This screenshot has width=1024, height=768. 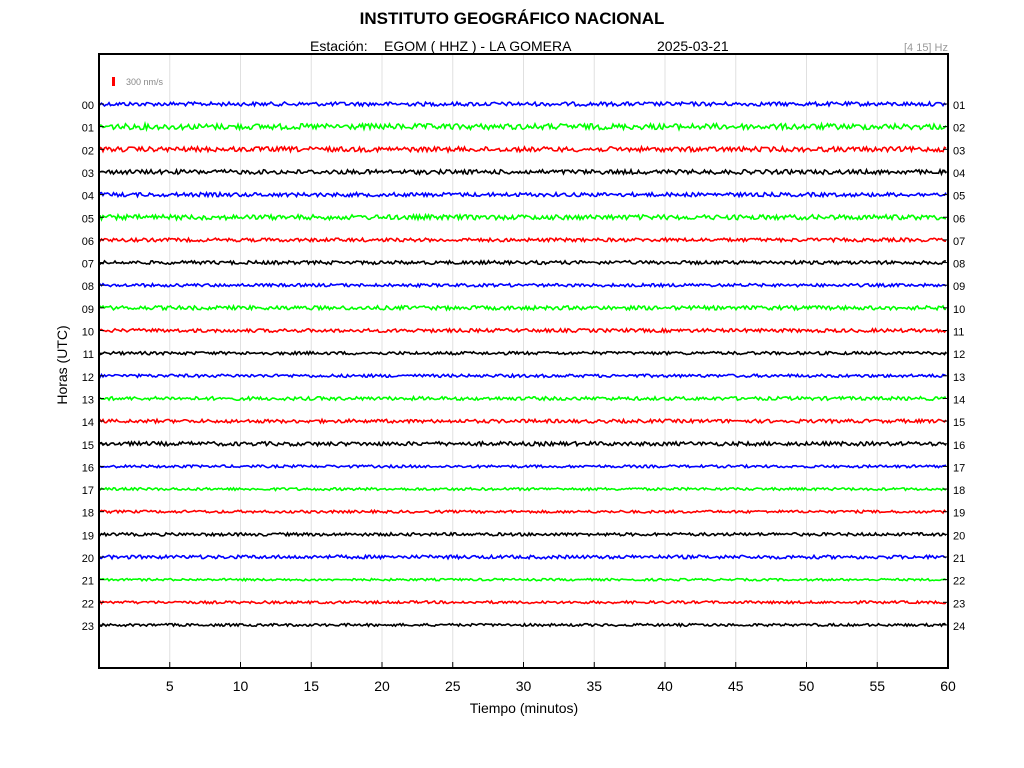 I want to click on left-hour-label: 06, so click(x=88, y=242).